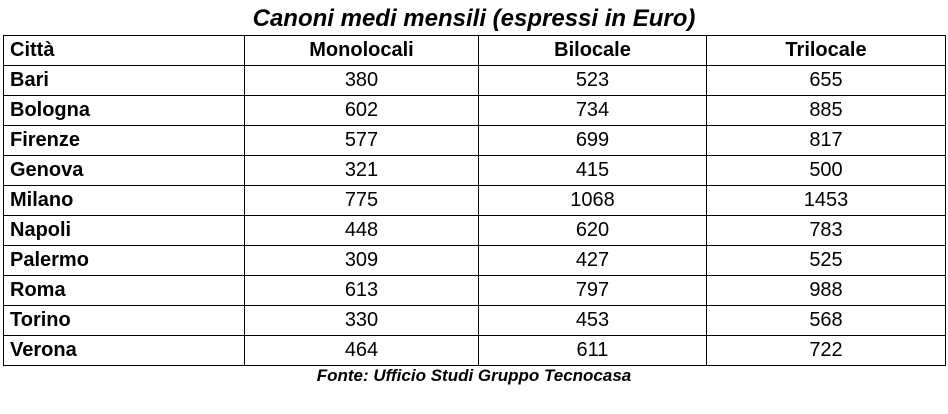 The image size is (948, 414). I want to click on cell-bilocale: 523, so click(592, 80).